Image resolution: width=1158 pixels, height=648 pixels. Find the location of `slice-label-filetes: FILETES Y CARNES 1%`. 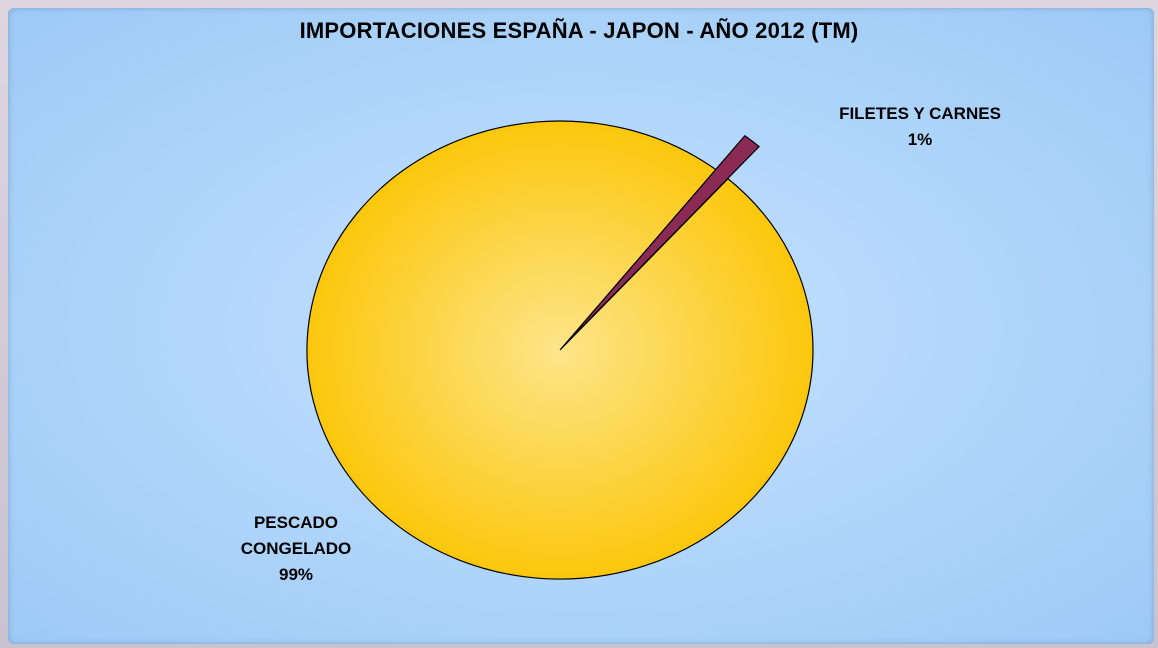

slice-label-filetes: FILETES Y CARNES 1% is located at coordinates (920, 127).